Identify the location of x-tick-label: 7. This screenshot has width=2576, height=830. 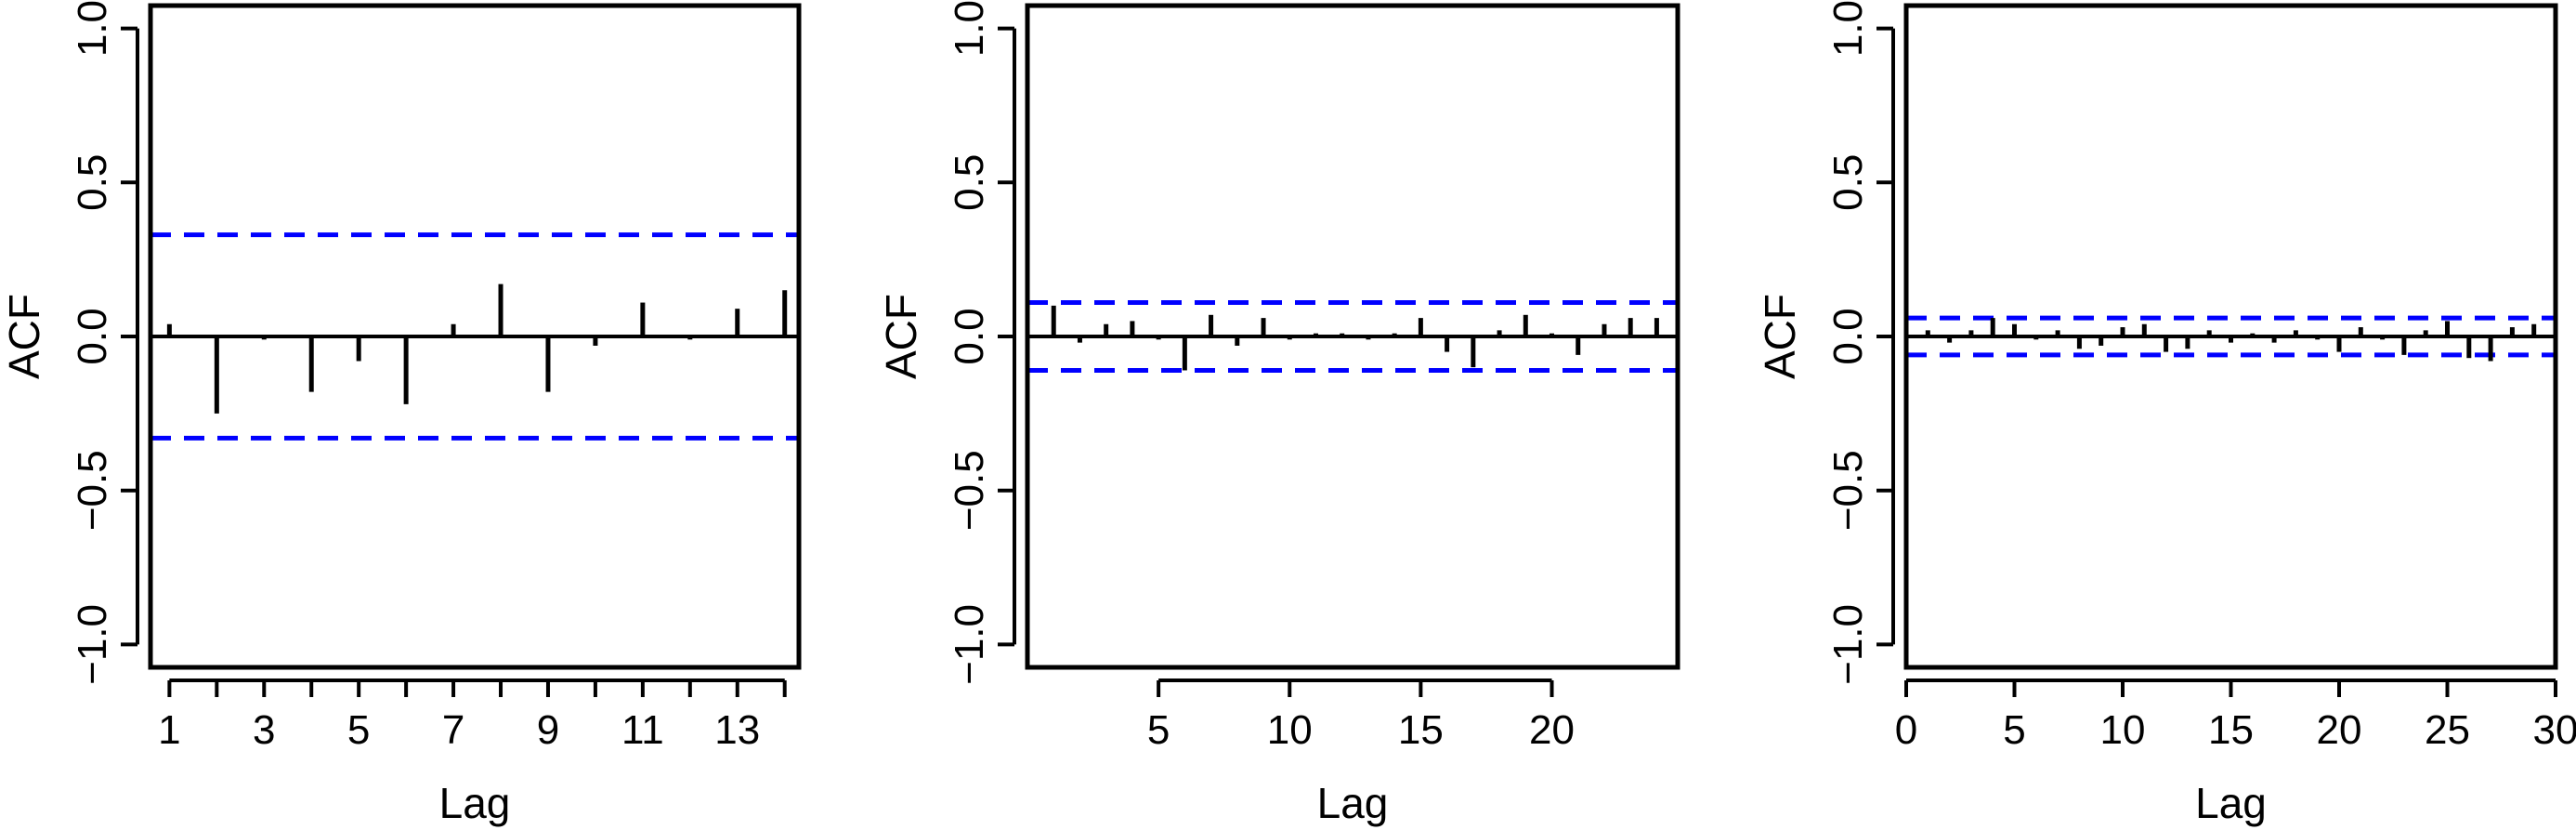
(453, 730).